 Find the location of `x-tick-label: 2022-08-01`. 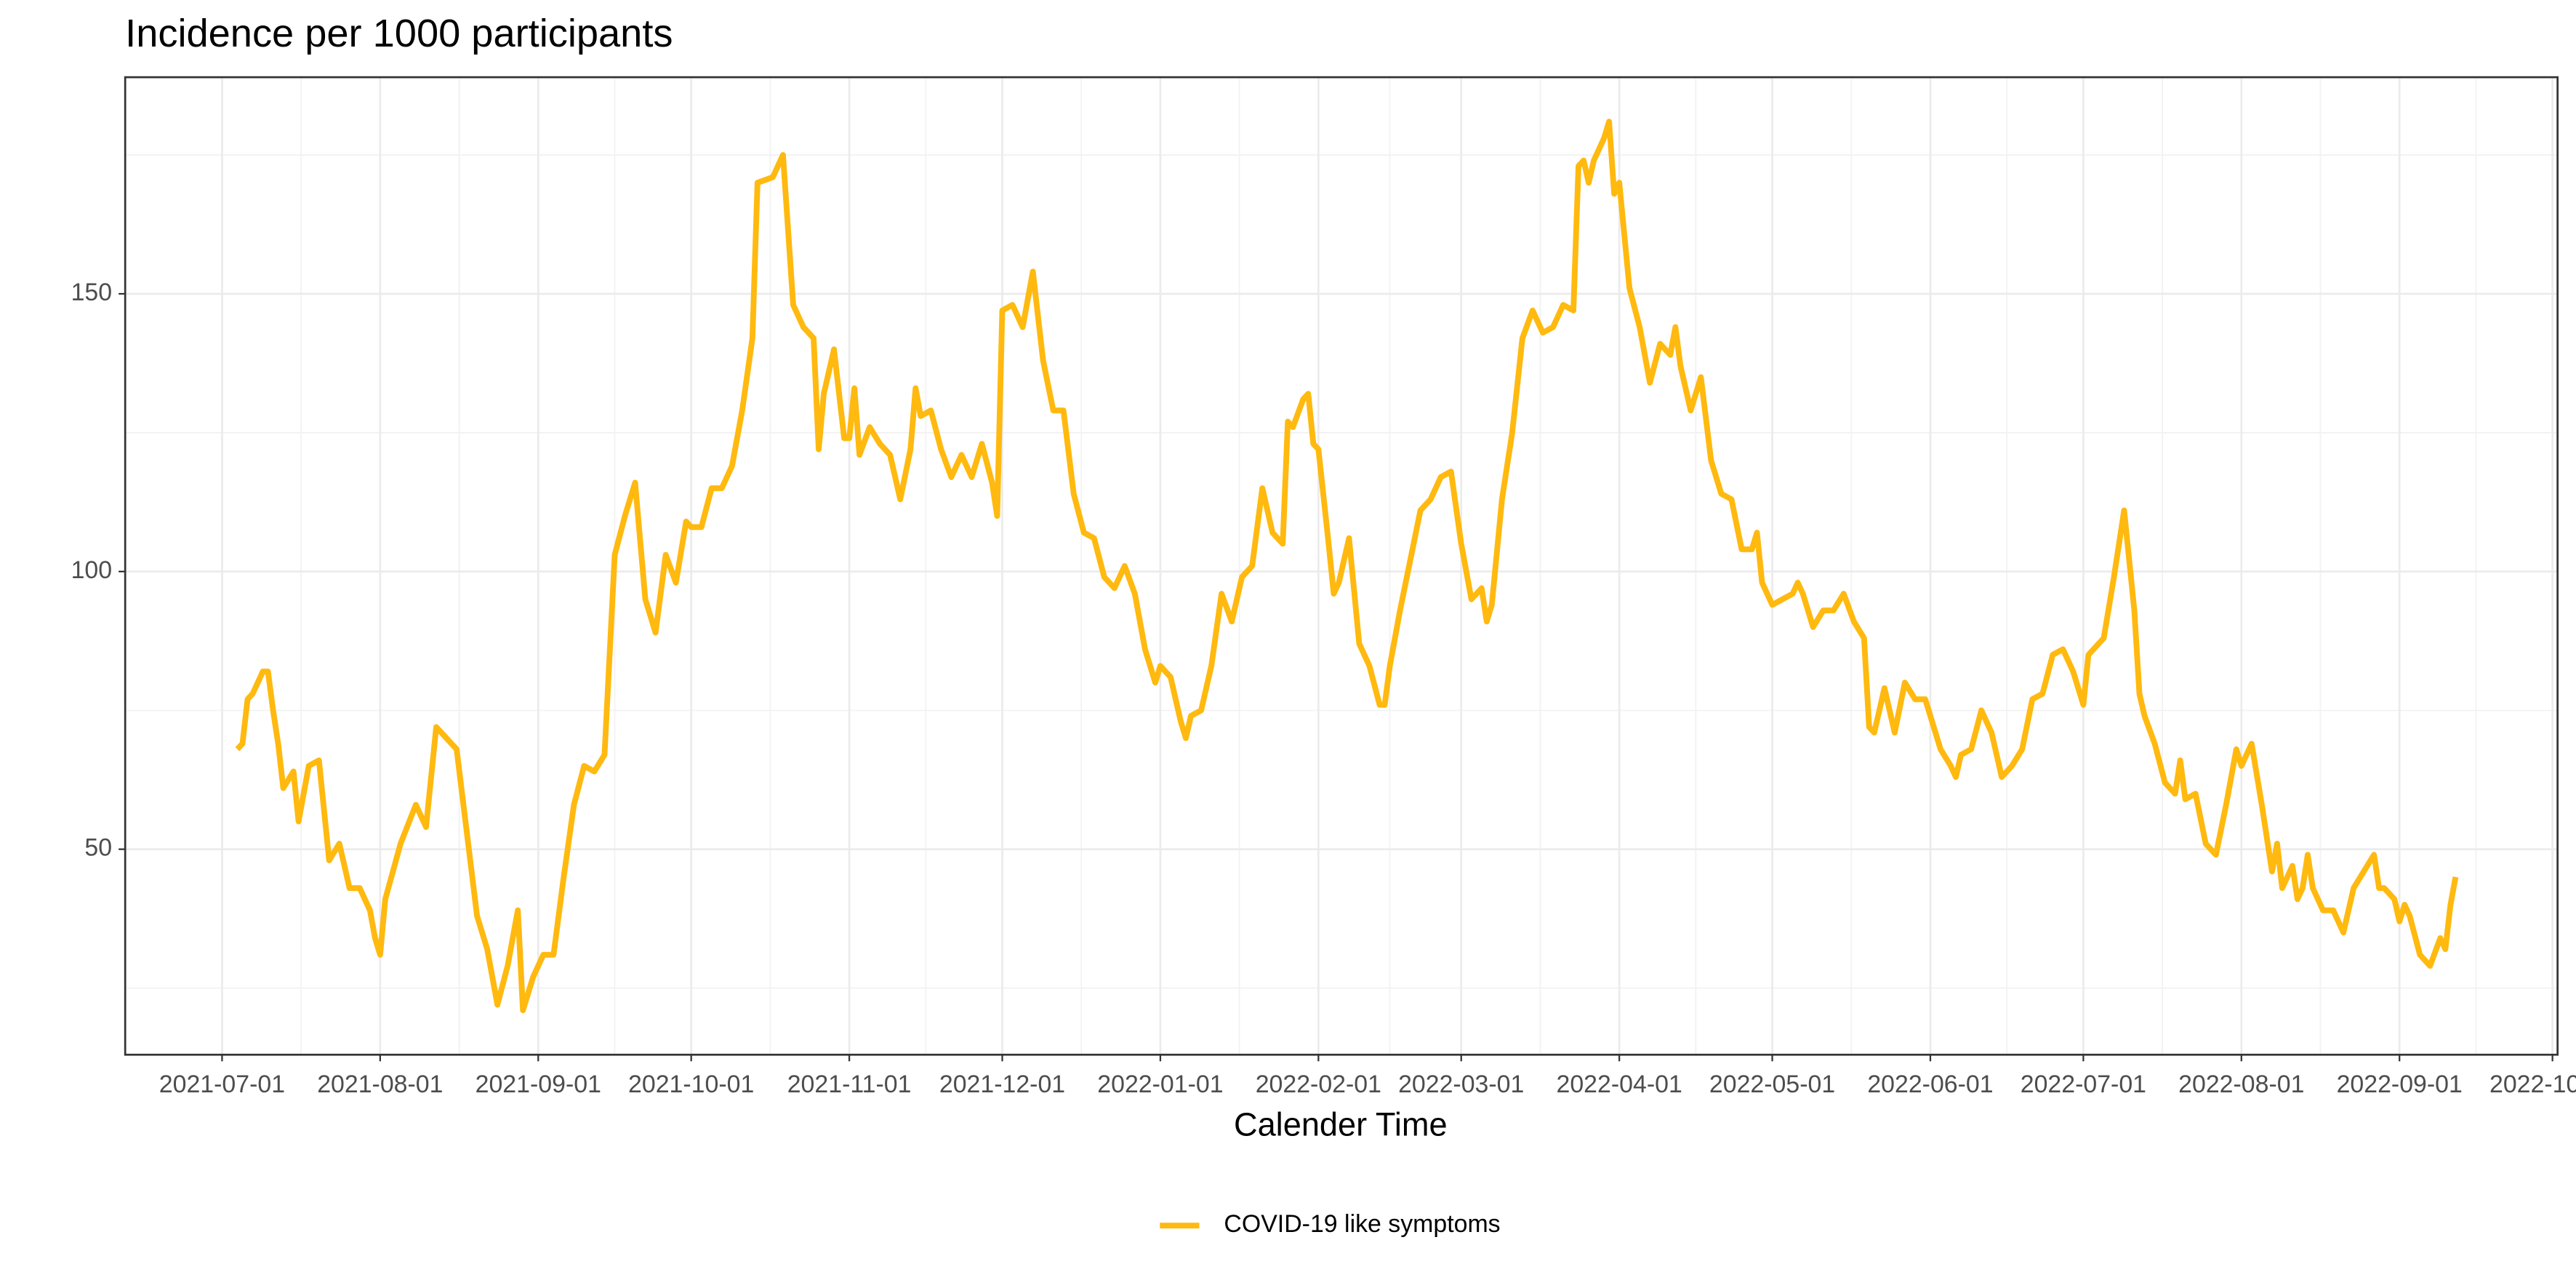

x-tick-label: 2022-08-01 is located at coordinates (2241, 1084).